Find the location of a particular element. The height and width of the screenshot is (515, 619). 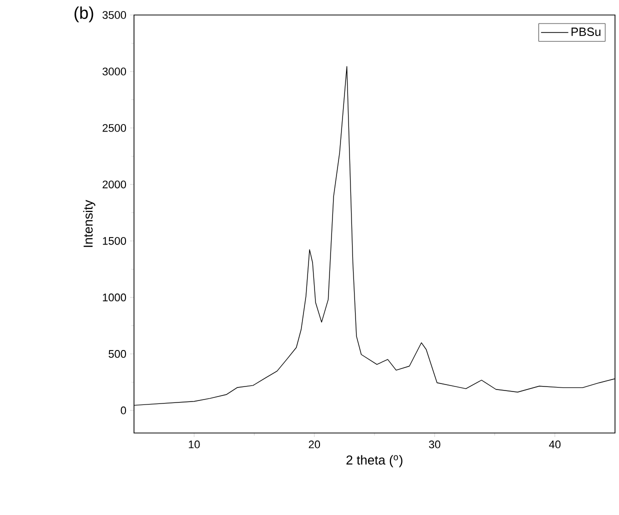

legend-label: PBSu is located at coordinates (586, 32).